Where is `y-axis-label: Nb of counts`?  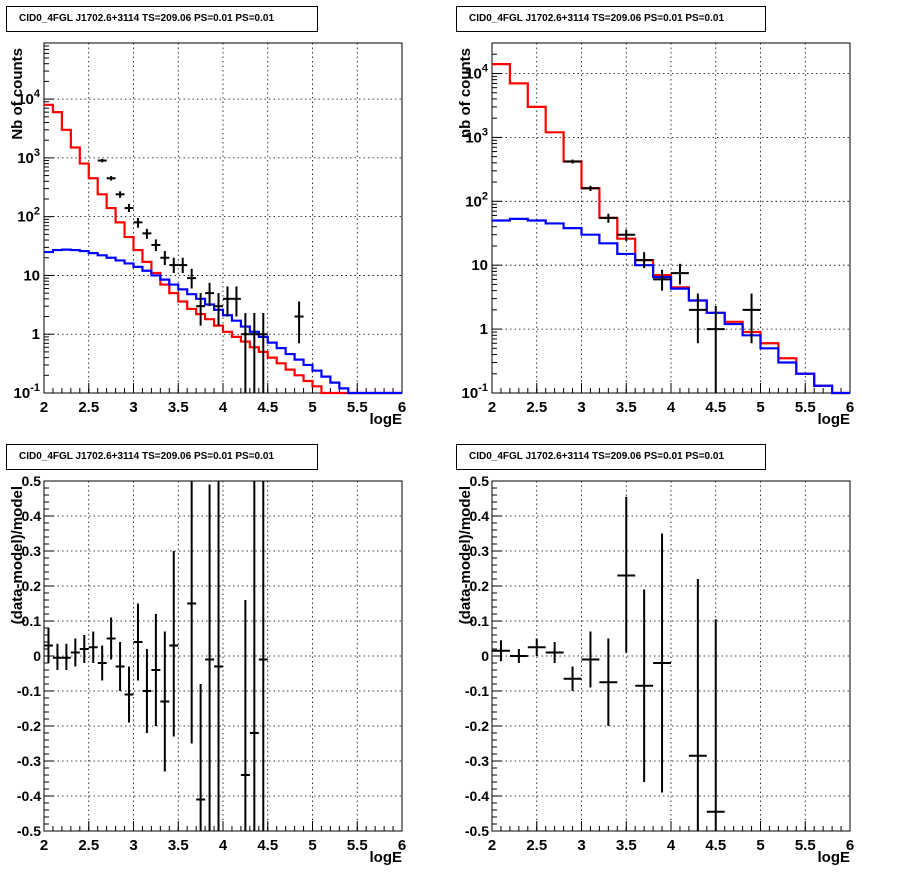 y-axis-label: Nb of counts is located at coordinates (17, 94).